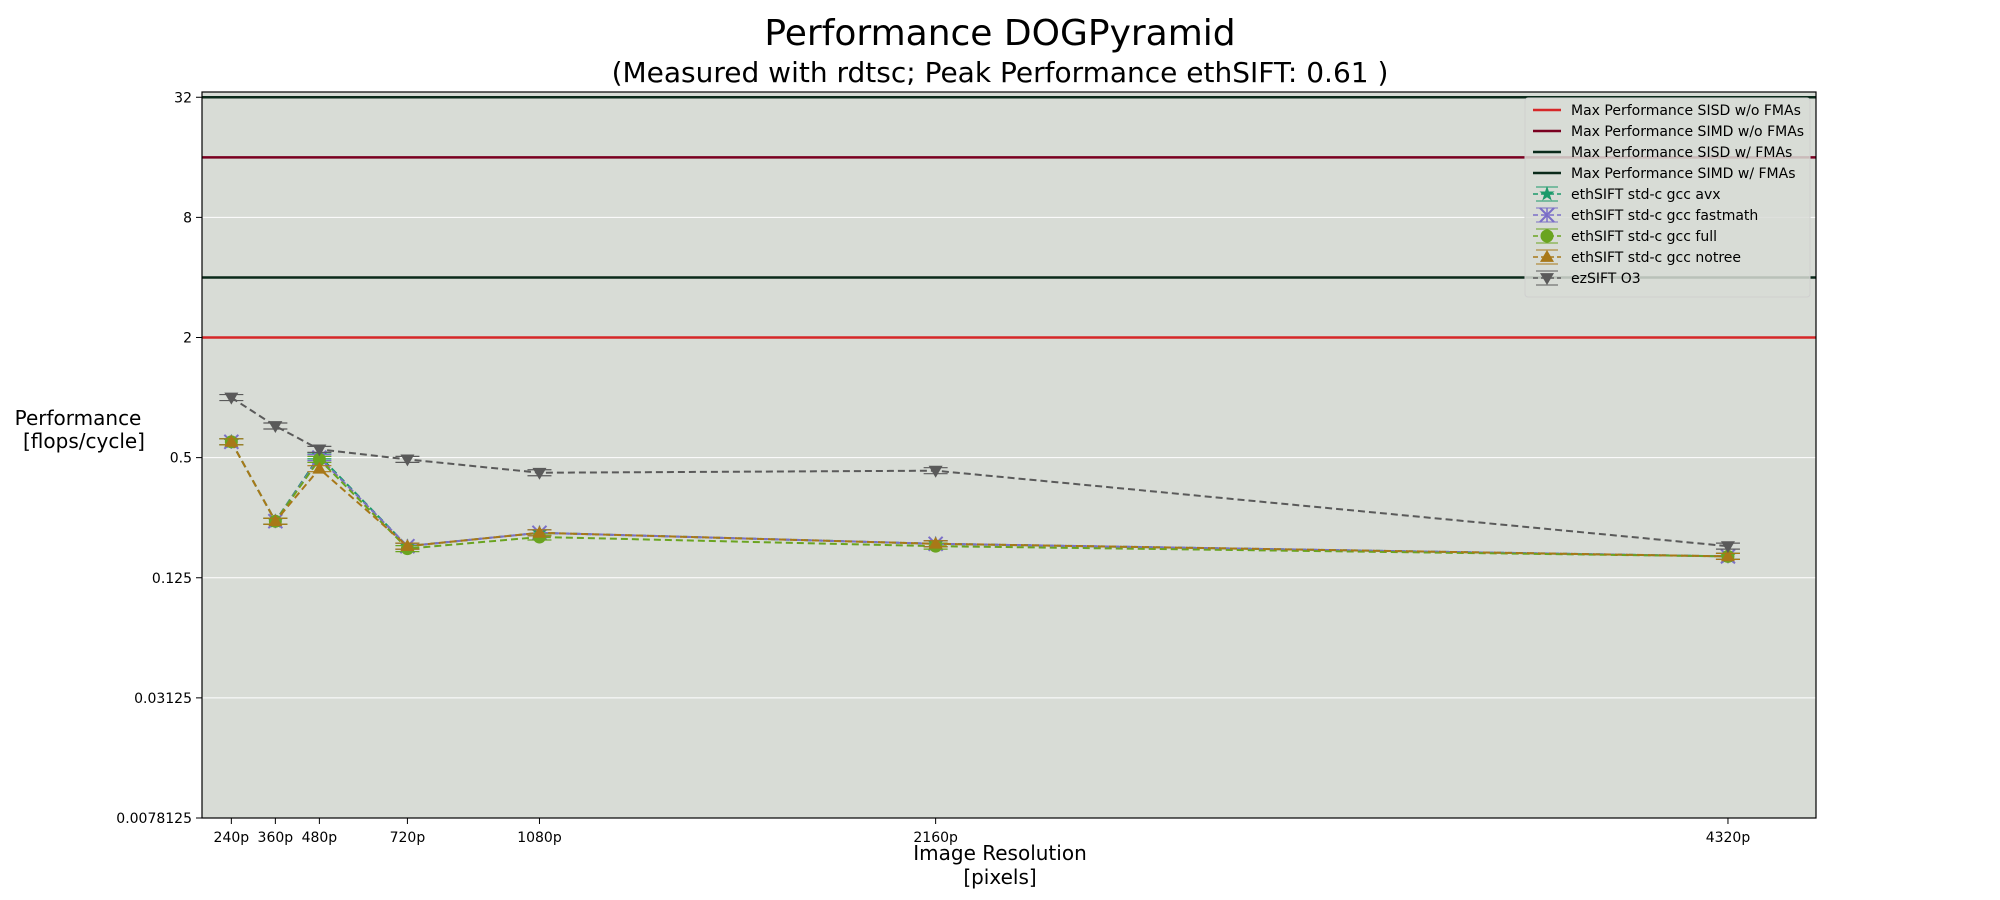 The width and height of the screenshot is (2000, 900). I want to click on legend-box, so click(1667, 197).